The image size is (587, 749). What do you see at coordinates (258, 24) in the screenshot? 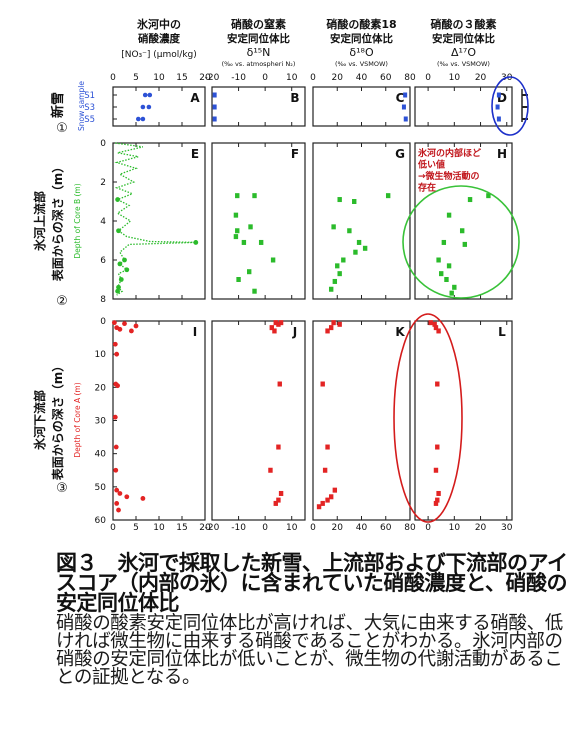
I see `column-title-2: 硝酸の窒素` at bounding box center [258, 24].